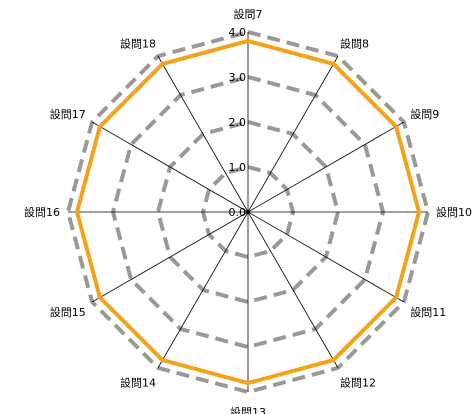 The height and width of the screenshot is (414, 473). I want to click on category-label-4: 設問11, so click(428, 312).